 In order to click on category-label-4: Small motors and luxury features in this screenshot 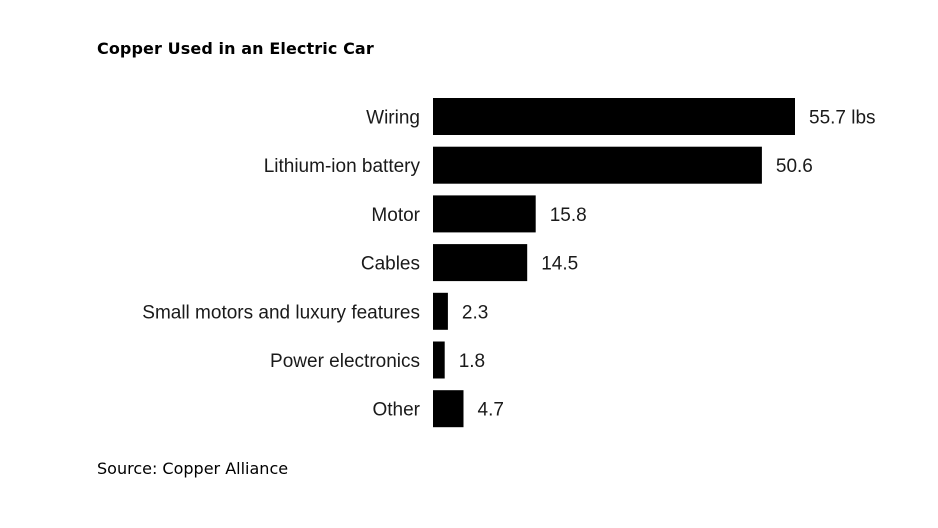, I will do `click(281, 312)`.